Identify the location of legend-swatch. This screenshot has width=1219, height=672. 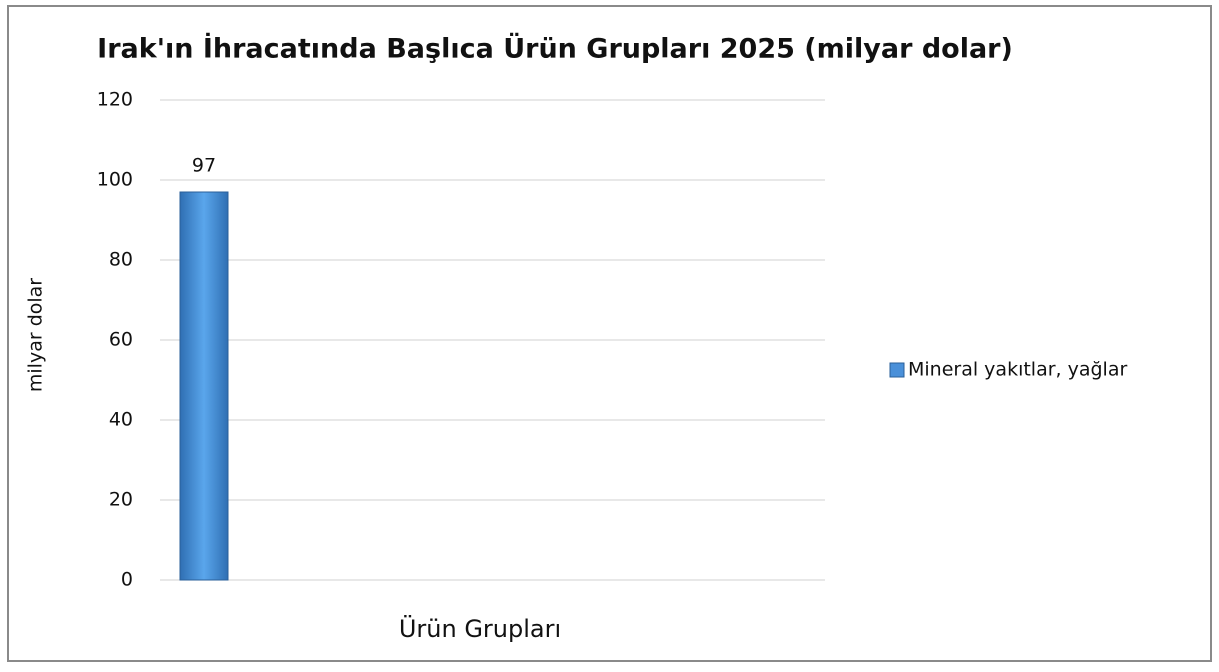
(897, 370).